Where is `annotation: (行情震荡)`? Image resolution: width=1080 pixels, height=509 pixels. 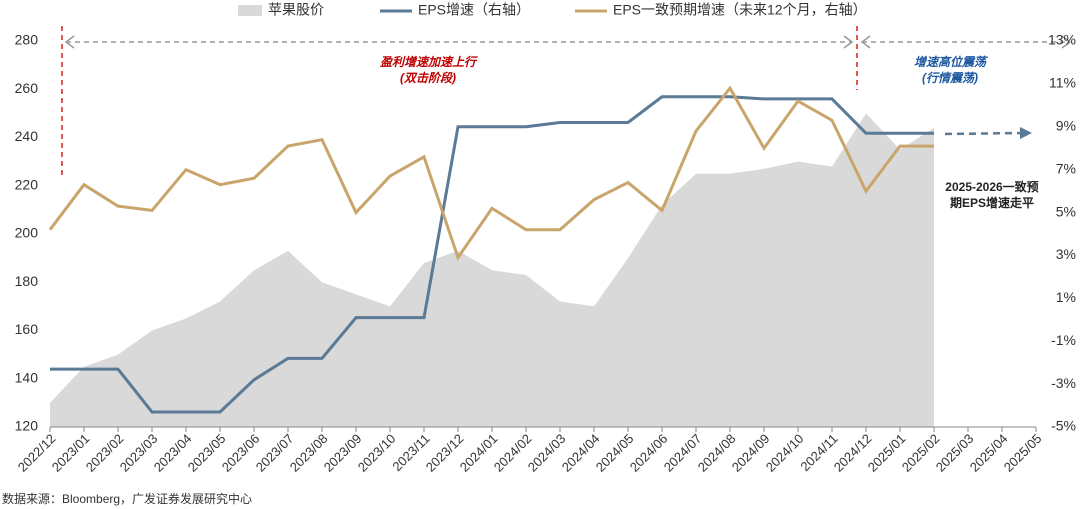 annotation: (行情震荡) is located at coordinates (950, 78).